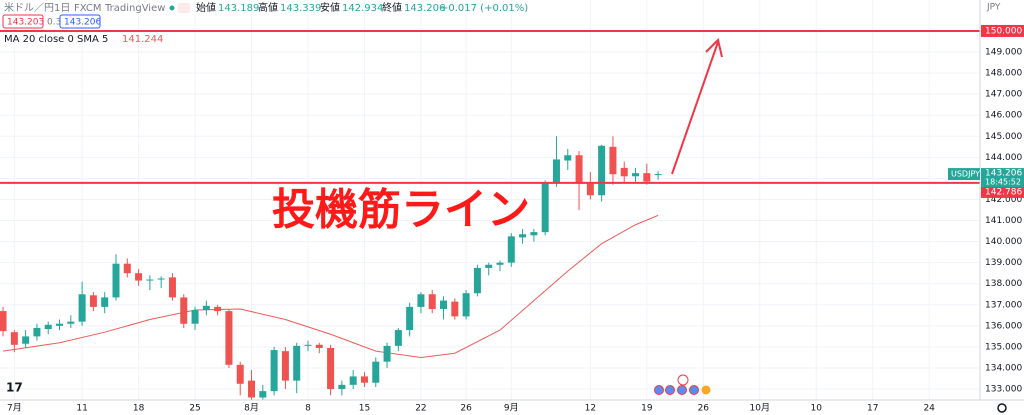 This screenshot has width=1024, height=415. I want to click on x-tick-label: 24, so click(929, 409).